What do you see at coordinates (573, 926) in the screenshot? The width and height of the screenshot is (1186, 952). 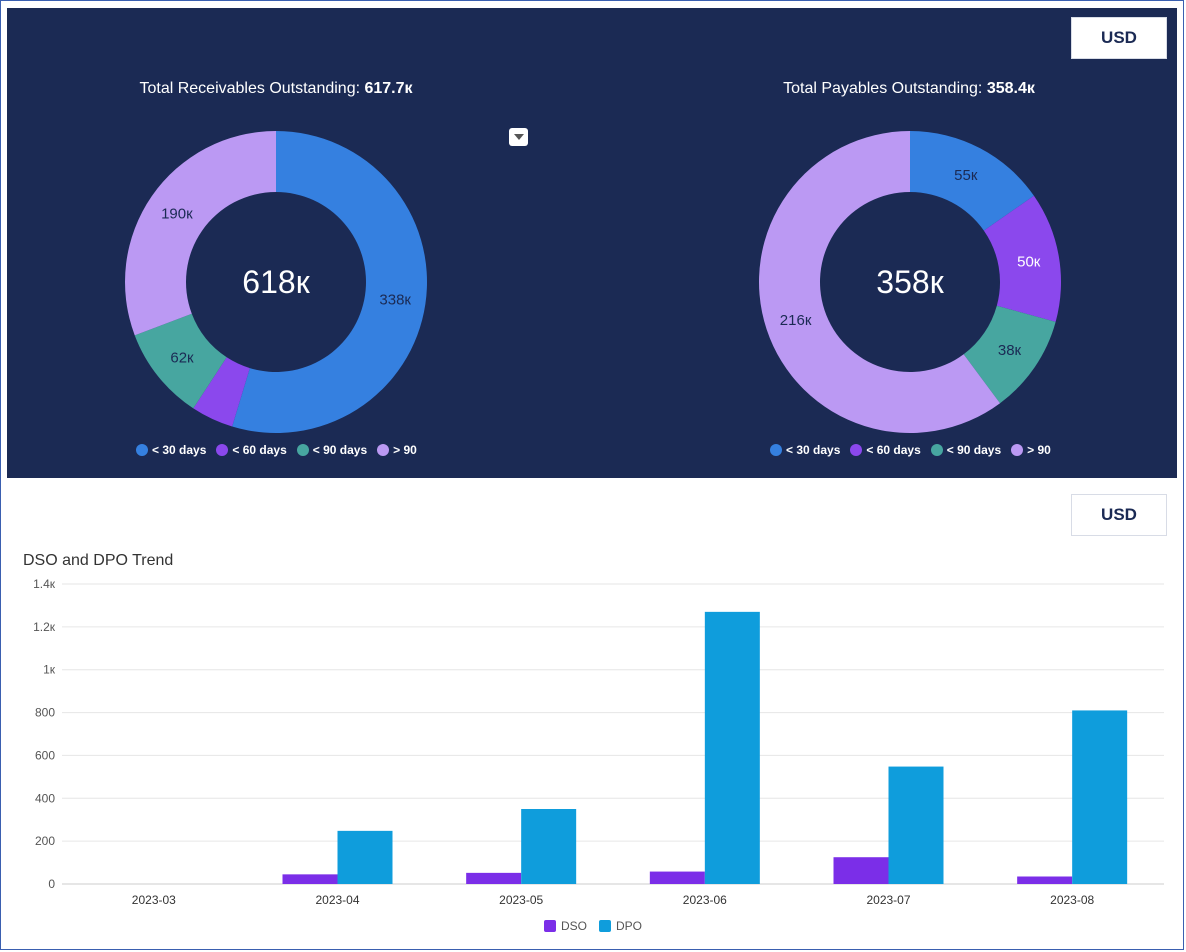 I see `dso-label: DSO` at bounding box center [573, 926].